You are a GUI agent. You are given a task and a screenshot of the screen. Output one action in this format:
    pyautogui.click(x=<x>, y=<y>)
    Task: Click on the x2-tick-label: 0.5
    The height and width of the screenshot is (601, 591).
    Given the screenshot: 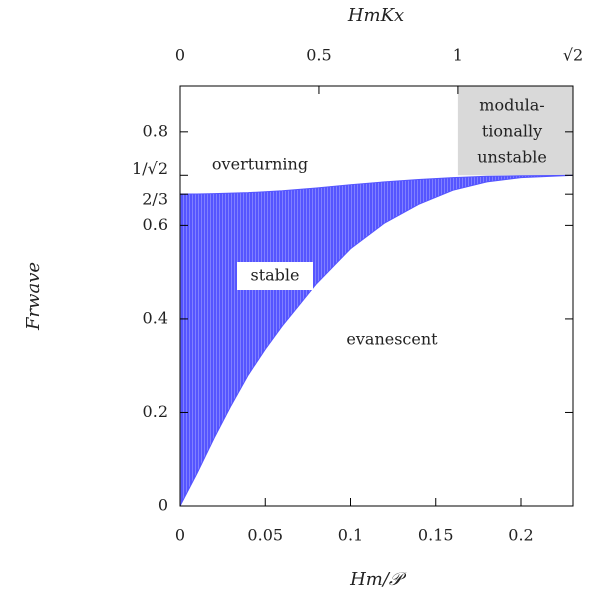 What is the action you would take?
    pyautogui.click(x=318, y=55)
    